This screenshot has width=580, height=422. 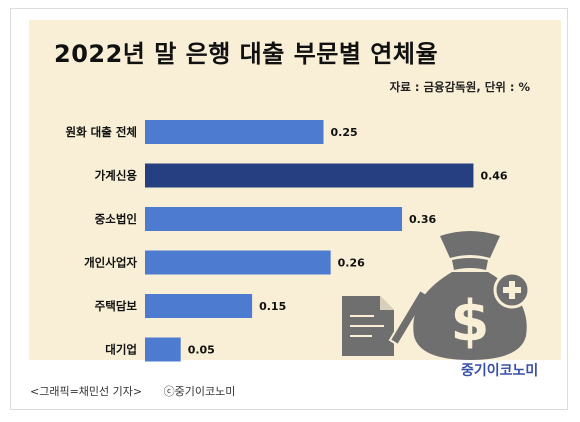 I want to click on data-label: 0.15, so click(x=272, y=306).